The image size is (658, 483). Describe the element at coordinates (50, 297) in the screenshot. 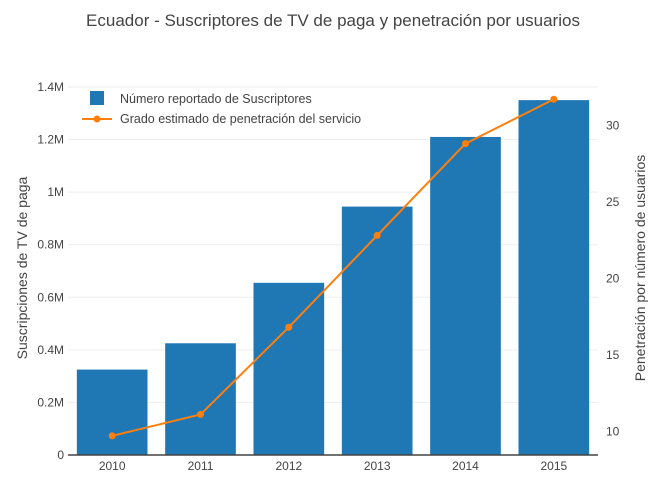

I see `left-tick-label: 0.6M` at that location.